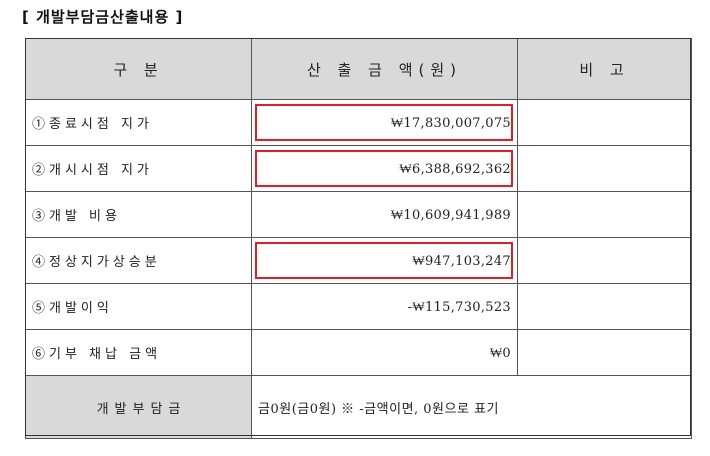  I want to click on row-amount: ₩0, so click(384, 352).